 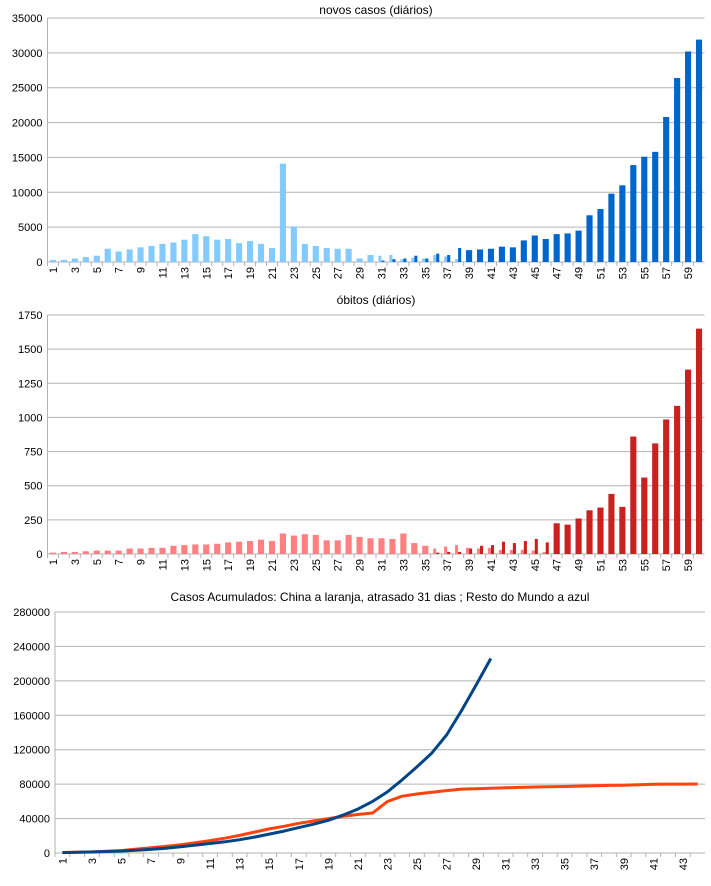 I want to click on line, so click(x=380, y=818).